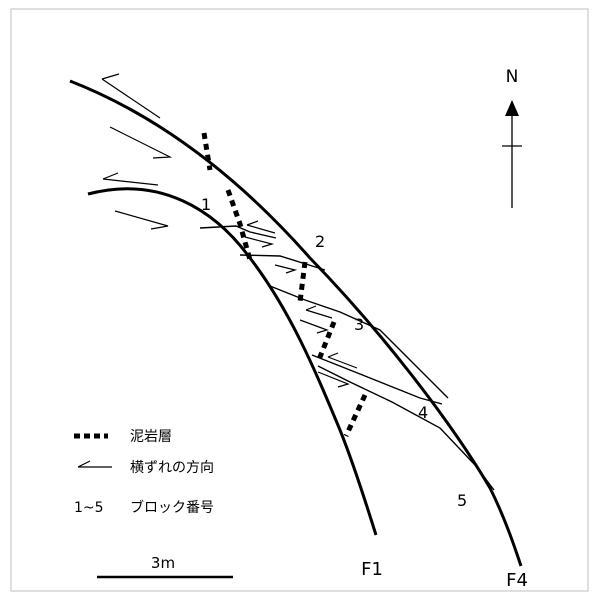 The image size is (599, 606). I want to click on fault-label-f1: F1, so click(372, 569).